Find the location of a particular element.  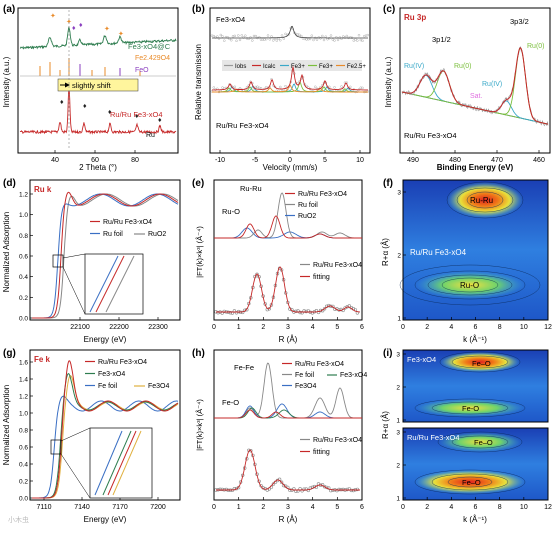

i-y-tick-label: 2 is located at coordinates (398, 466).